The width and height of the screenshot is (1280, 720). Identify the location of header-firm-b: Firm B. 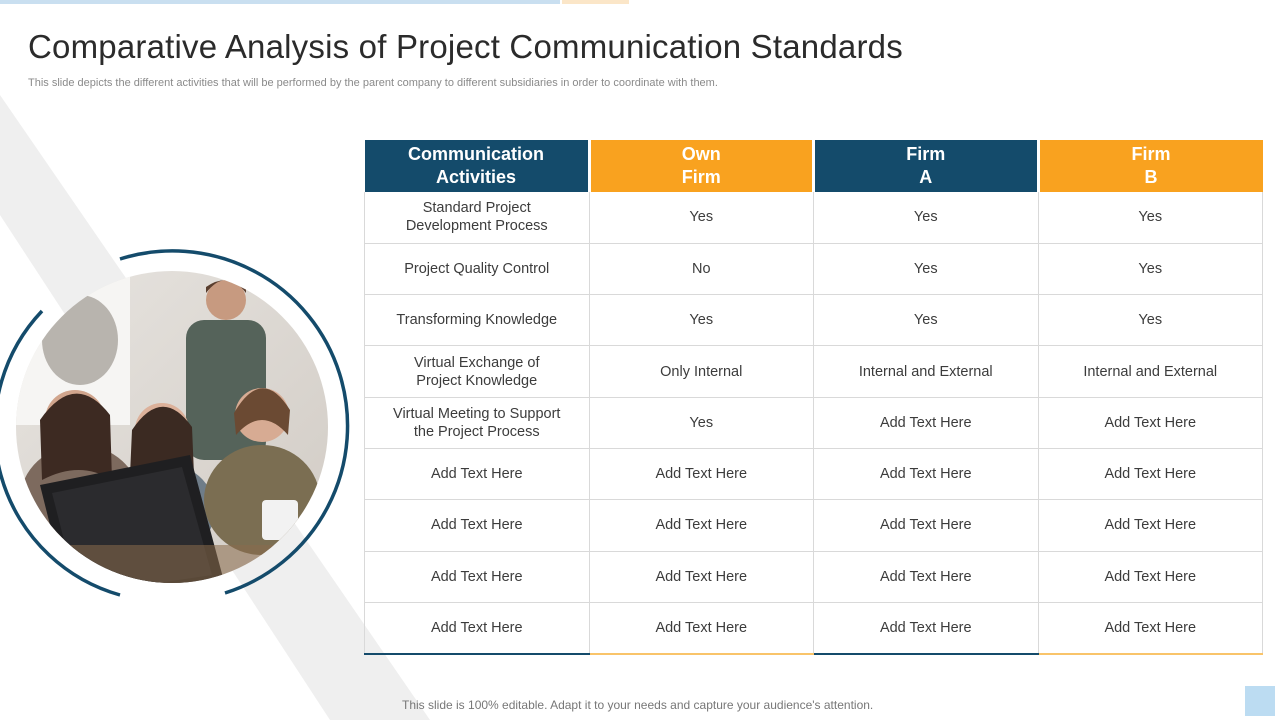
(1150, 166).